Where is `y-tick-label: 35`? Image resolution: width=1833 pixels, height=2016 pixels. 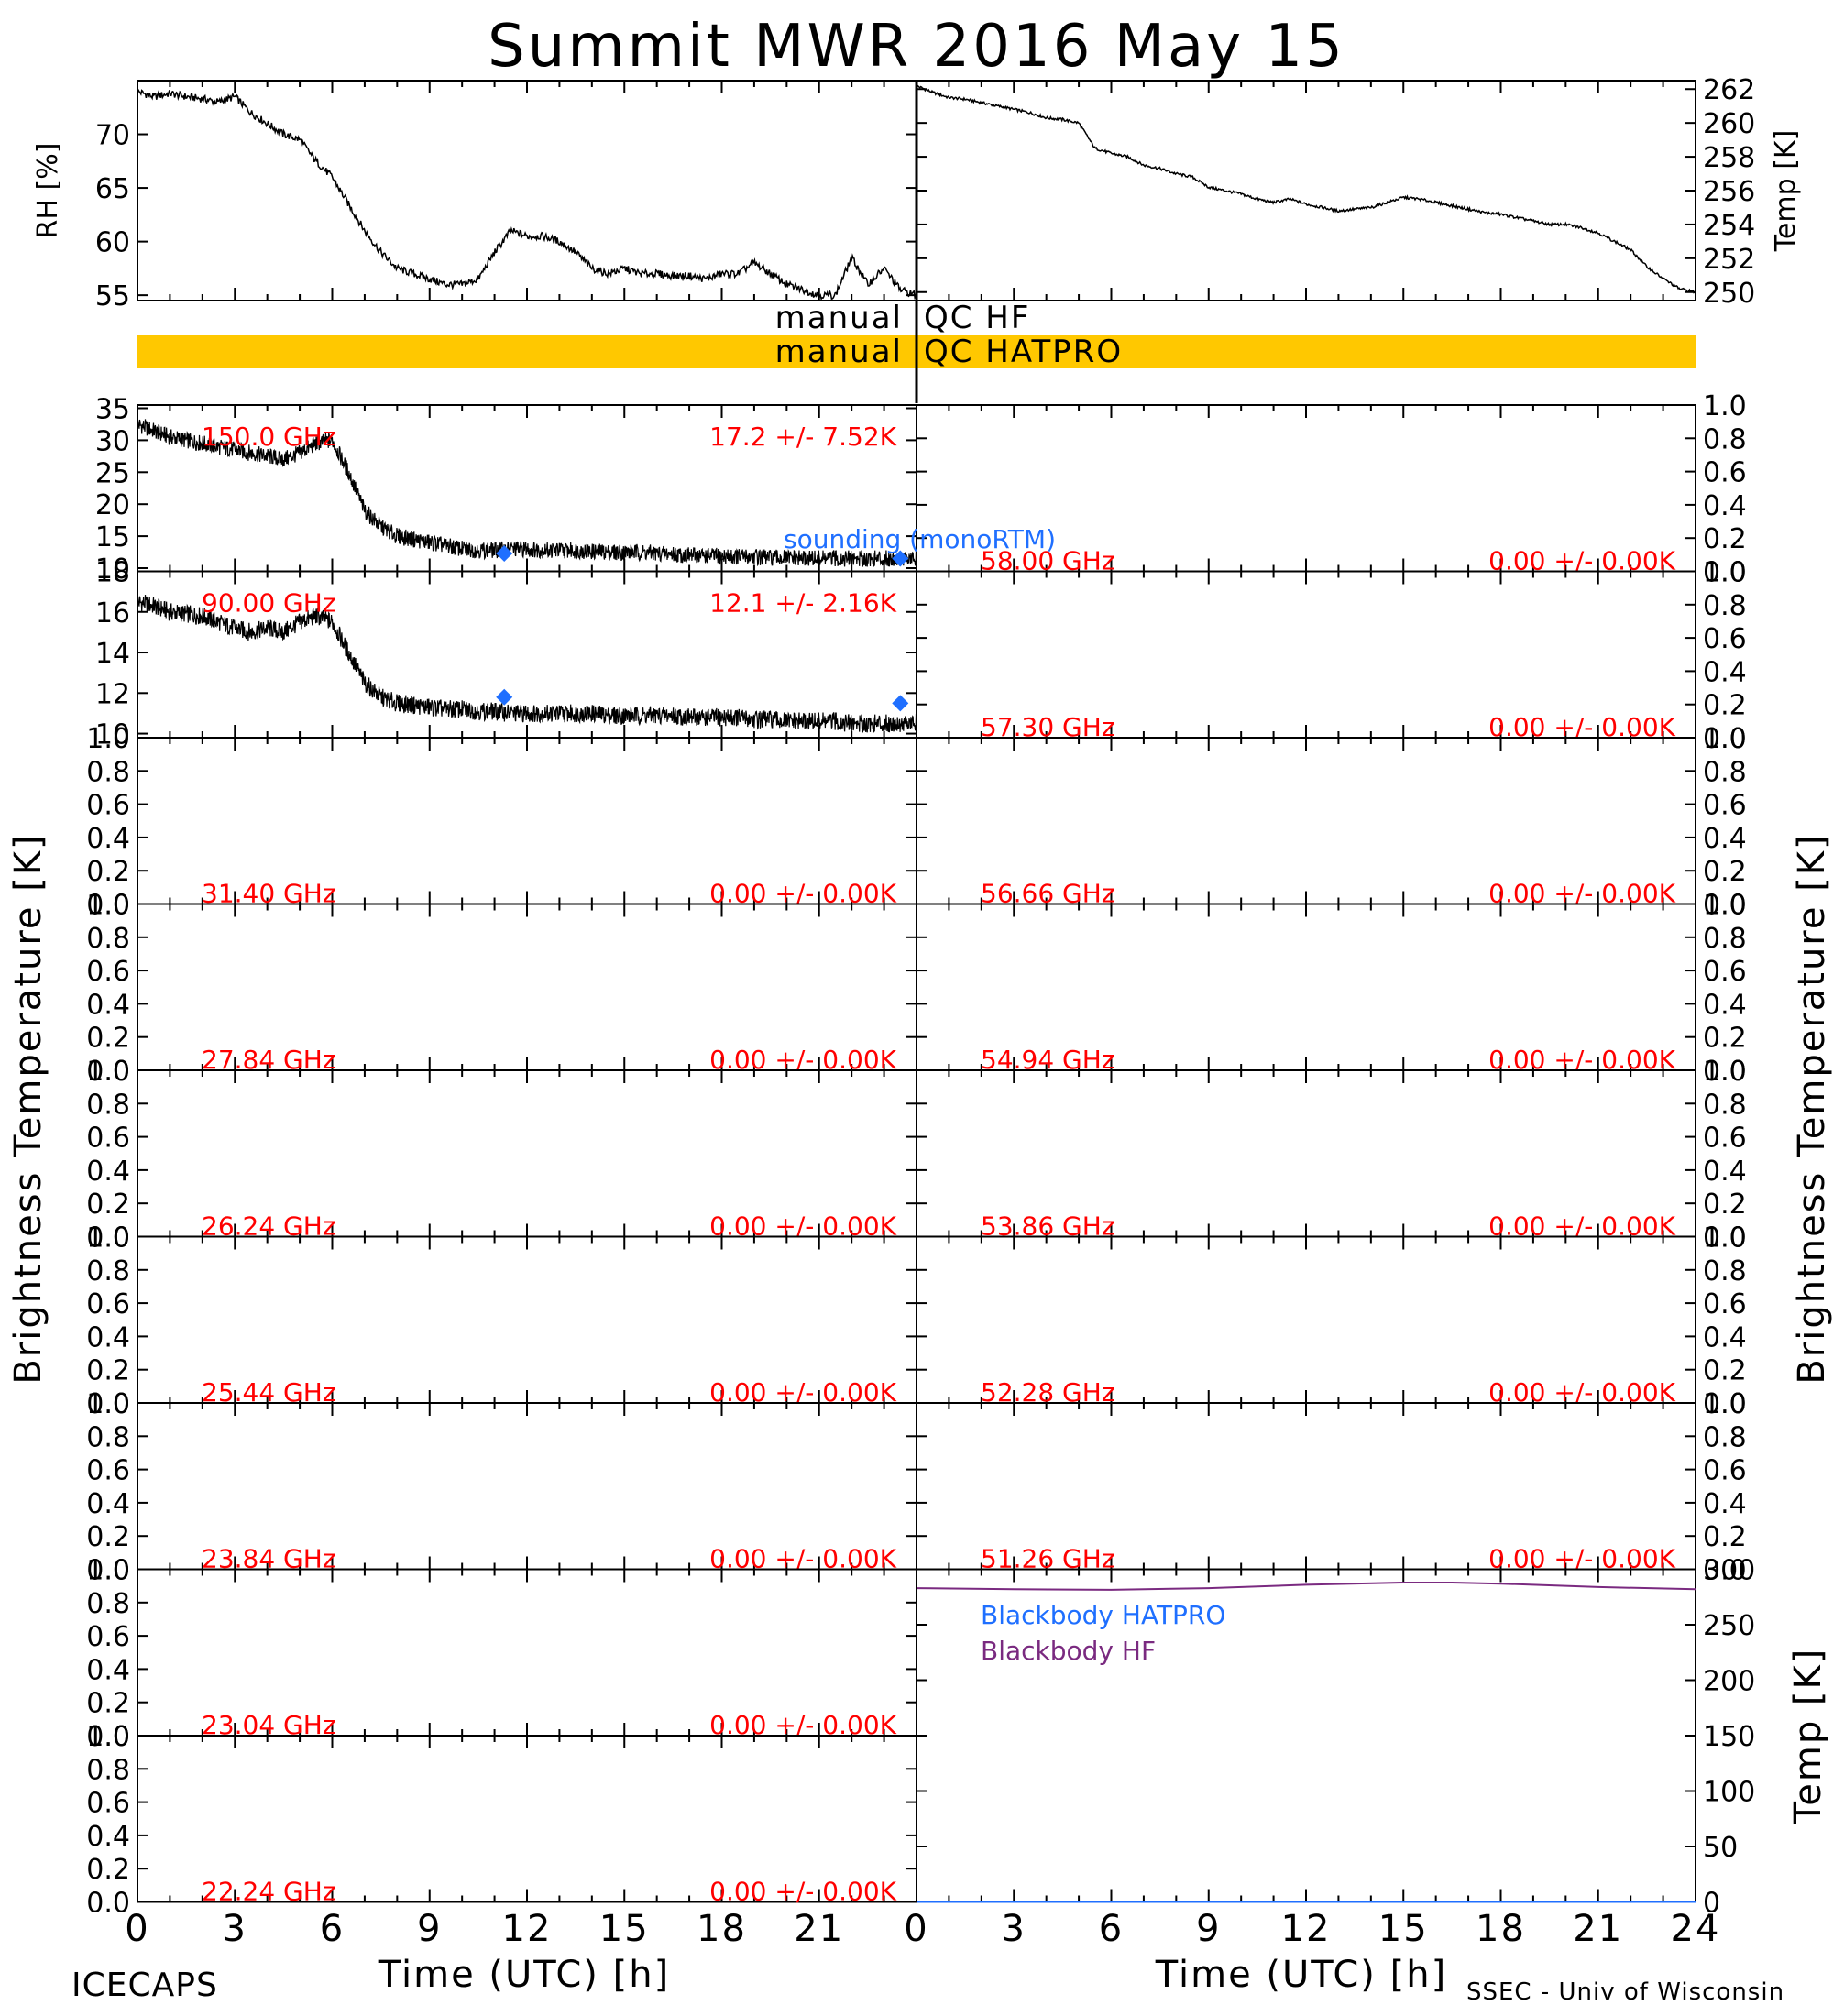
y-tick-label: 35 is located at coordinates (112, 409).